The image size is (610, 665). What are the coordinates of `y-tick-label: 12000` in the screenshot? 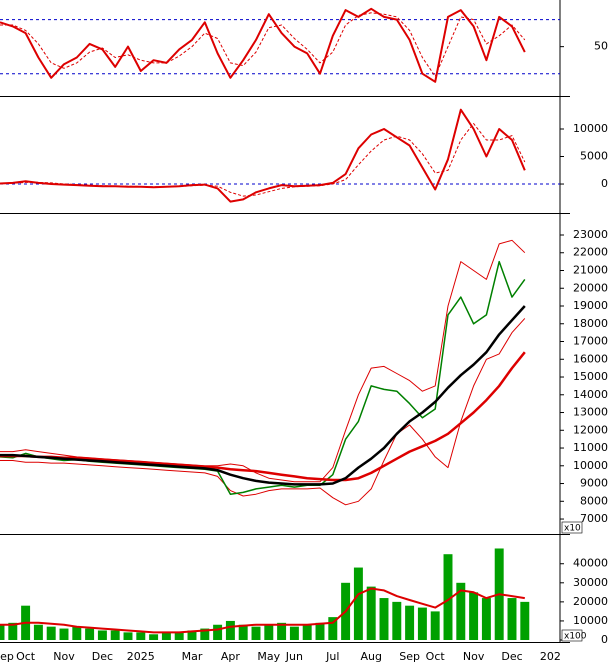 It's located at (590, 429).